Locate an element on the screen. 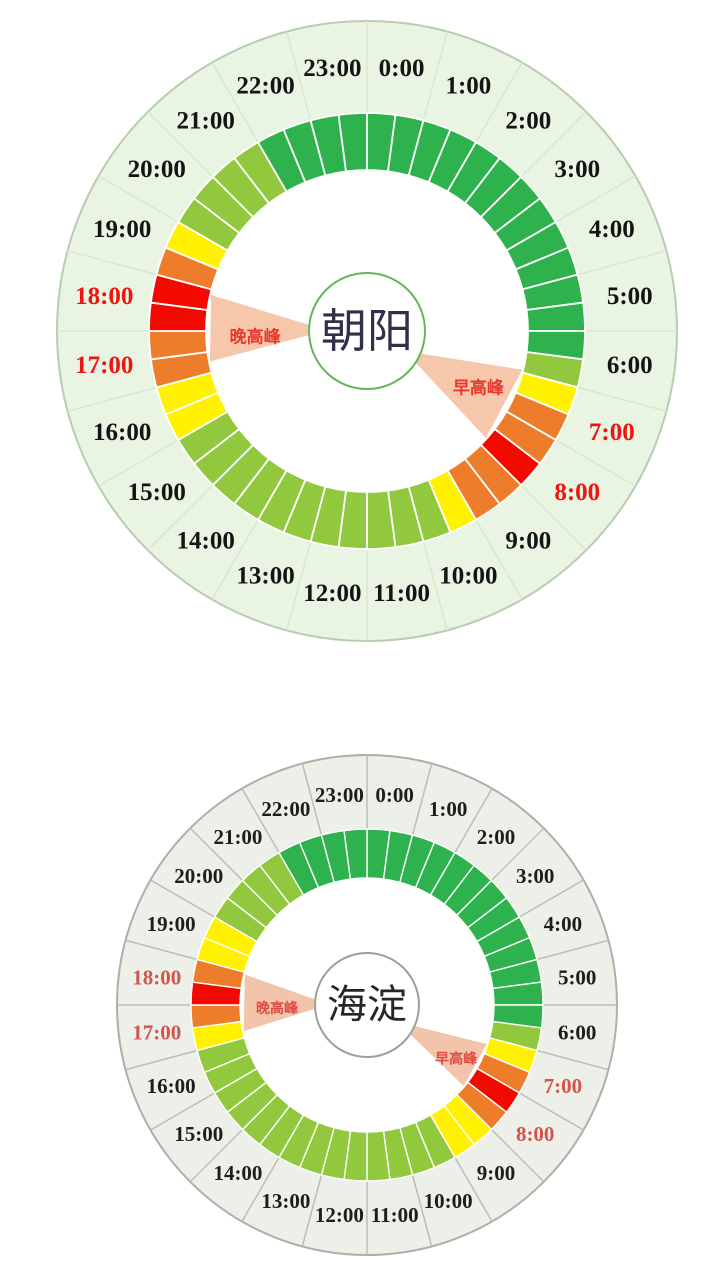  district-label: 朝阳 is located at coordinates (367, 331).